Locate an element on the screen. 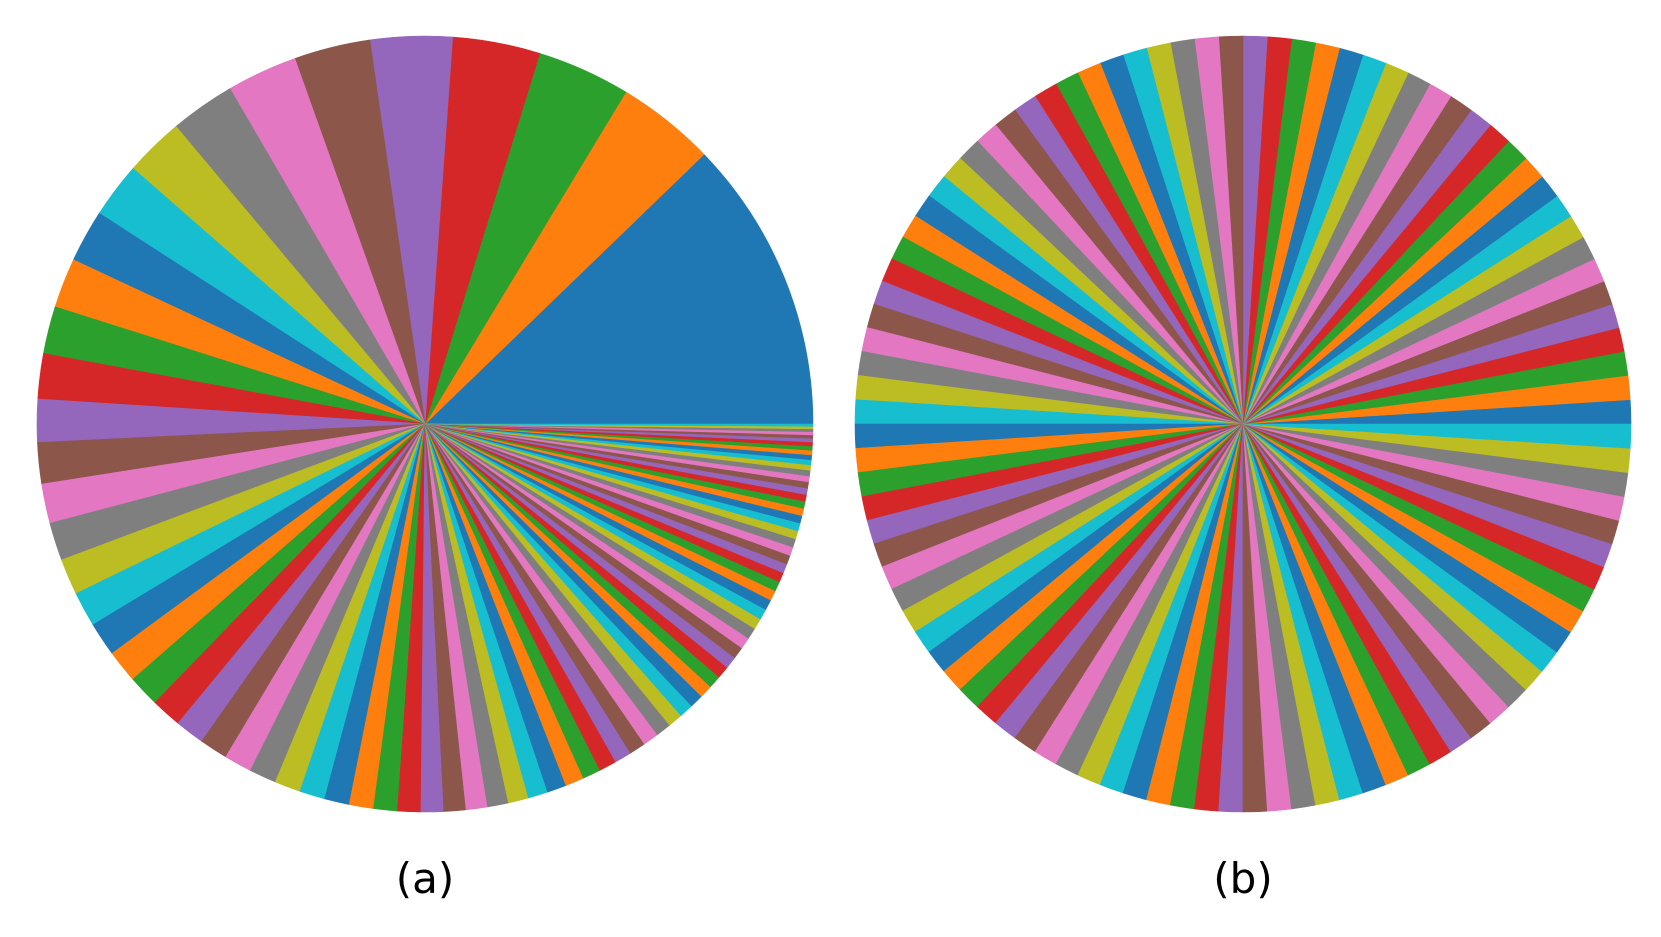 The width and height of the screenshot is (1661, 937). panel-label-b: (b) is located at coordinates (1242, 878).